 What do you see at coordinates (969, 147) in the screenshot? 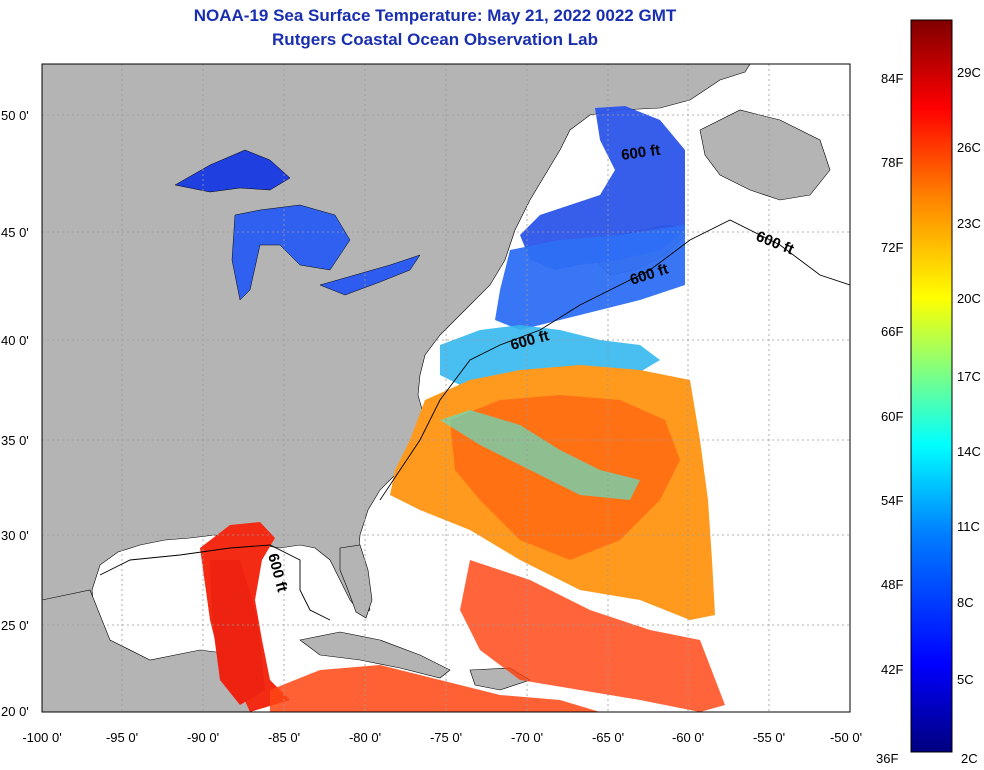
I see `cb-c-26: 26C` at bounding box center [969, 147].